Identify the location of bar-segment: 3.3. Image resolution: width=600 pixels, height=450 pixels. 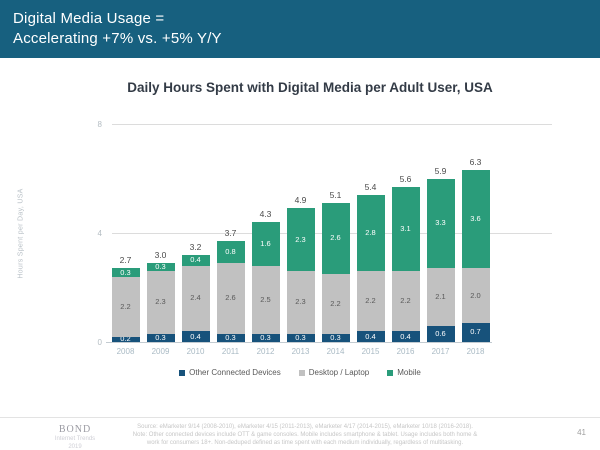
(440, 223).